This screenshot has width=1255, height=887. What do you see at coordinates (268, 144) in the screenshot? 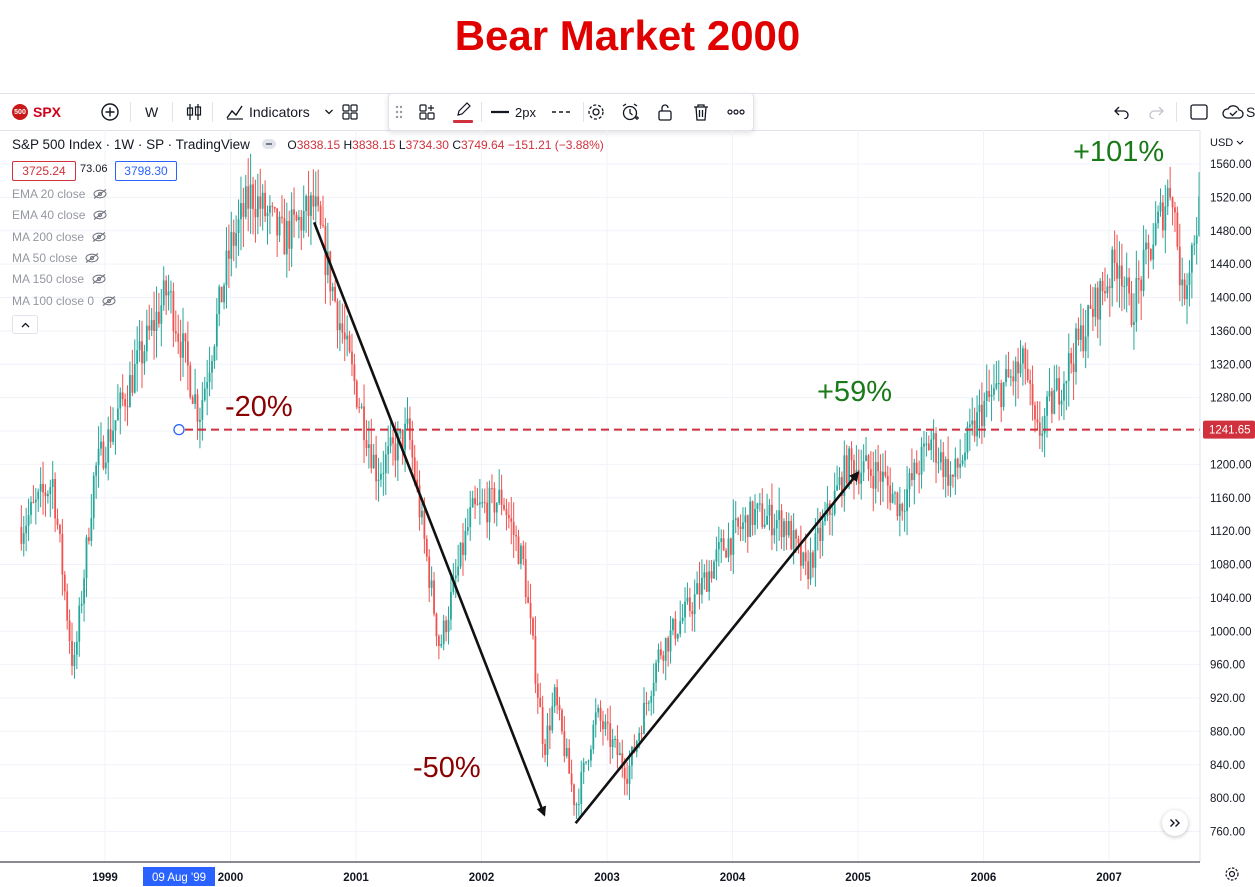
I see `hide-legend-icon` at bounding box center [268, 144].